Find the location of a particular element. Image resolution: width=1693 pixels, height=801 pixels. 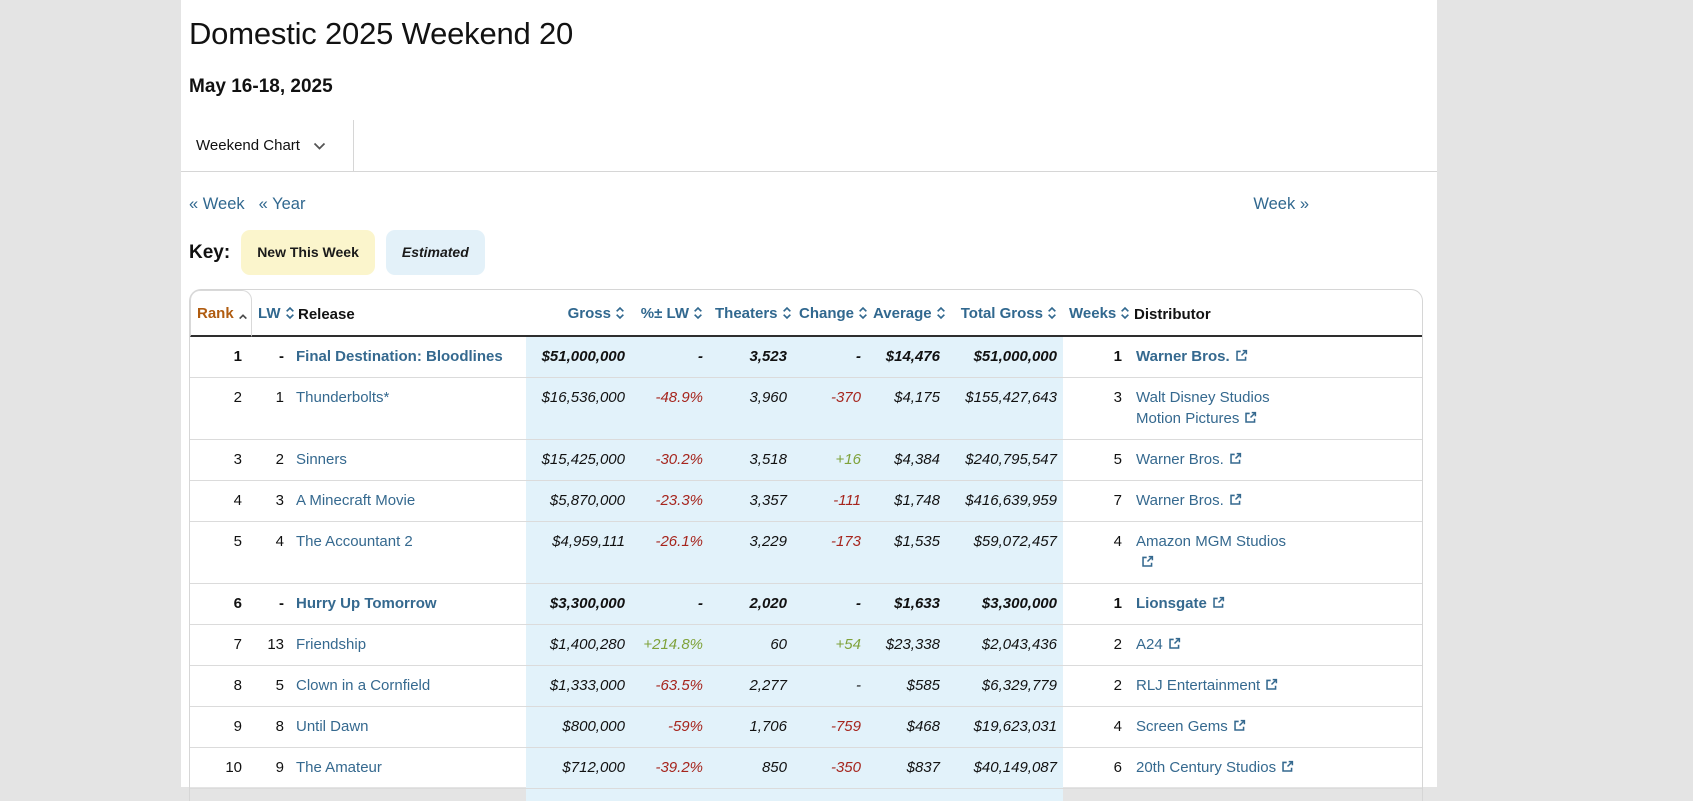

cell-rank: 6 is located at coordinates (221, 604).